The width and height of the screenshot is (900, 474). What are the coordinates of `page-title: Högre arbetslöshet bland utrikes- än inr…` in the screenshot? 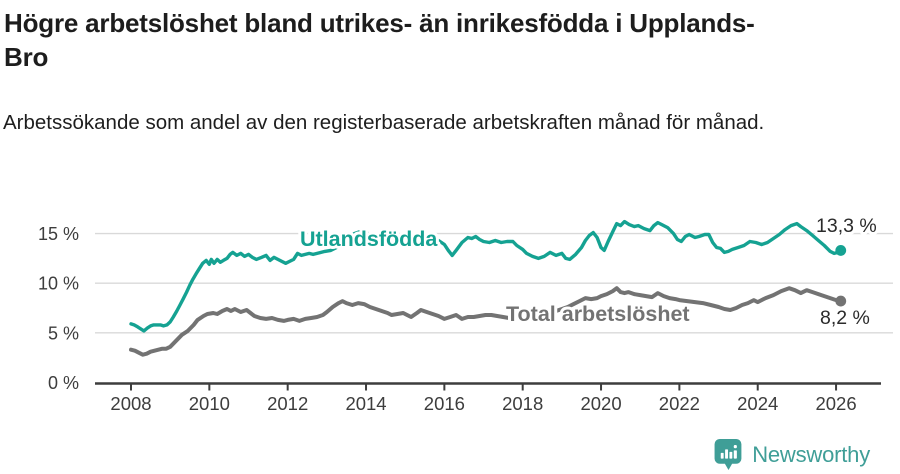 It's located at (379, 40).